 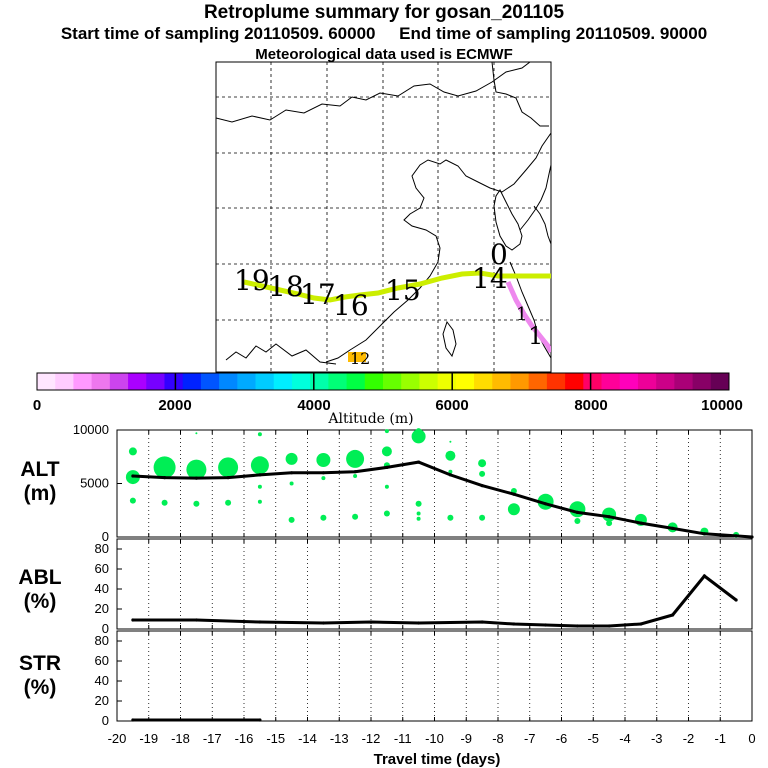 I want to click on map-label-12: 12, so click(x=360, y=358).